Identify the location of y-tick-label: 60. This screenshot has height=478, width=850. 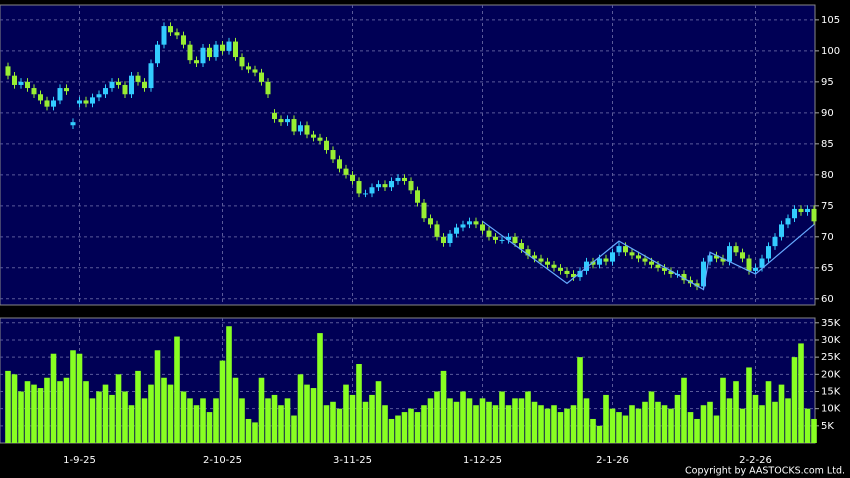
(827, 299).